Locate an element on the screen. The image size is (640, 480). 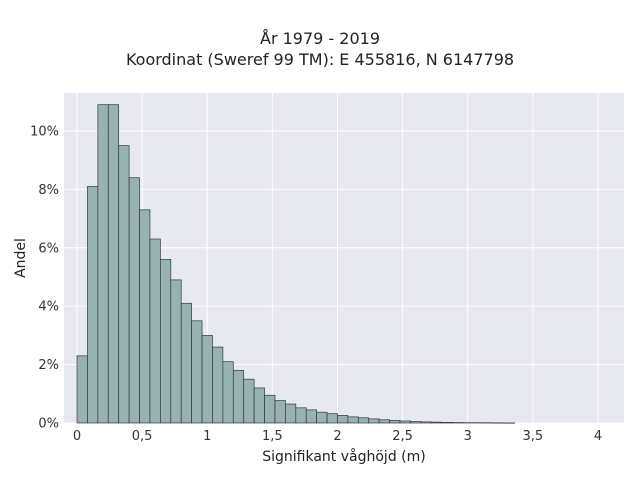
y-tick-label: 10% is located at coordinates (44, 131).